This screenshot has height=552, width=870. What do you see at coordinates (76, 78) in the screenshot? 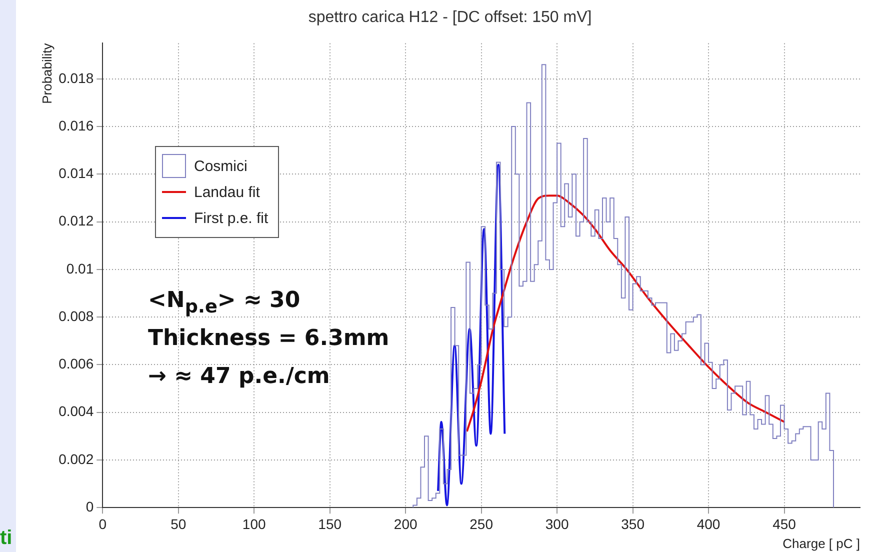
I see `y-tick-label: 0.018` at bounding box center [76, 78].